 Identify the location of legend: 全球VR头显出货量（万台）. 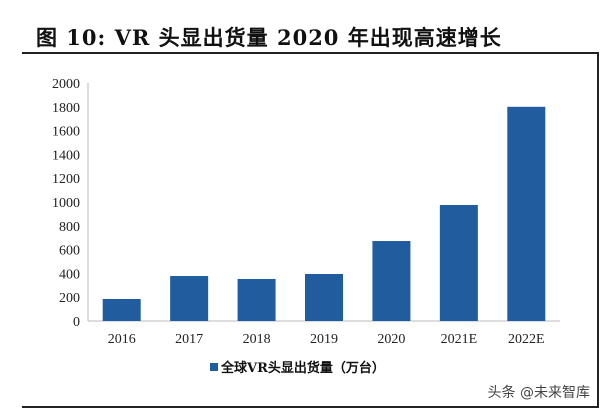
(297, 366).